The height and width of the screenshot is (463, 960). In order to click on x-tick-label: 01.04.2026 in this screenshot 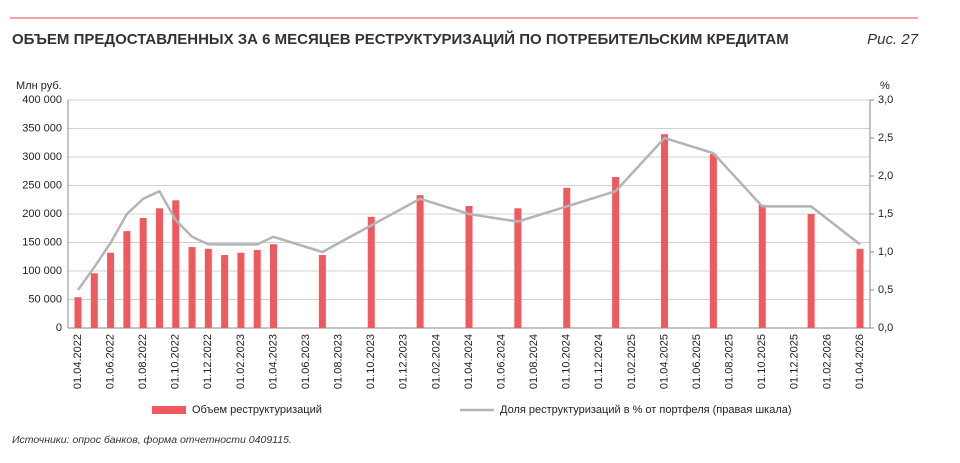, I will do `click(860, 361)`.